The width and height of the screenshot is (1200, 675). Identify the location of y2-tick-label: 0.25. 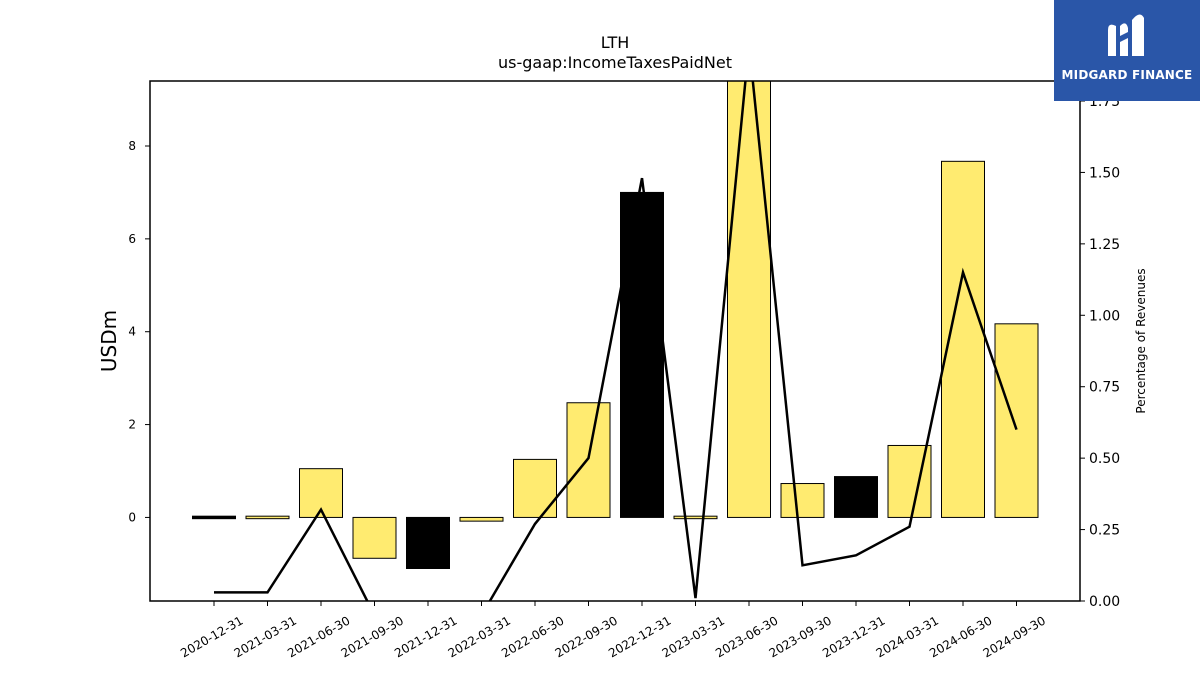
(1104, 531).